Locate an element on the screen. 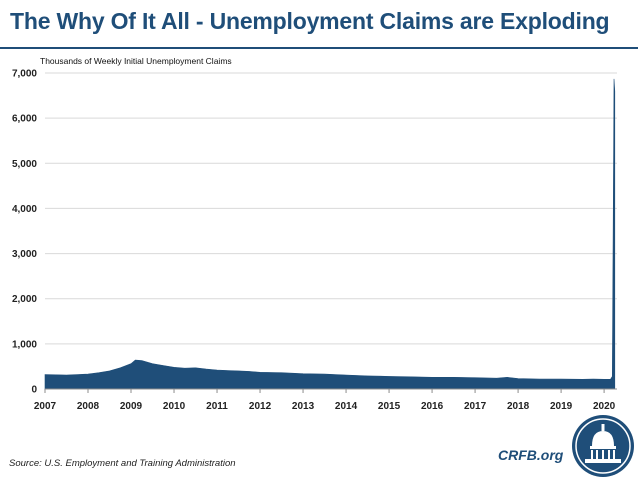  x-tick-label: 2010 is located at coordinates (174, 406).